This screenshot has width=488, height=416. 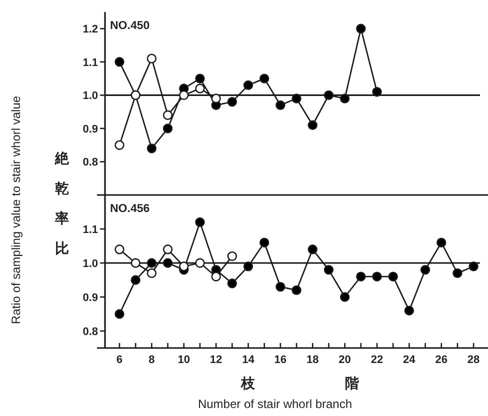 What do you see at coordinates (130, 209) in the screenshot?
I see `text: NO.456` at bounding box center [130, 209].